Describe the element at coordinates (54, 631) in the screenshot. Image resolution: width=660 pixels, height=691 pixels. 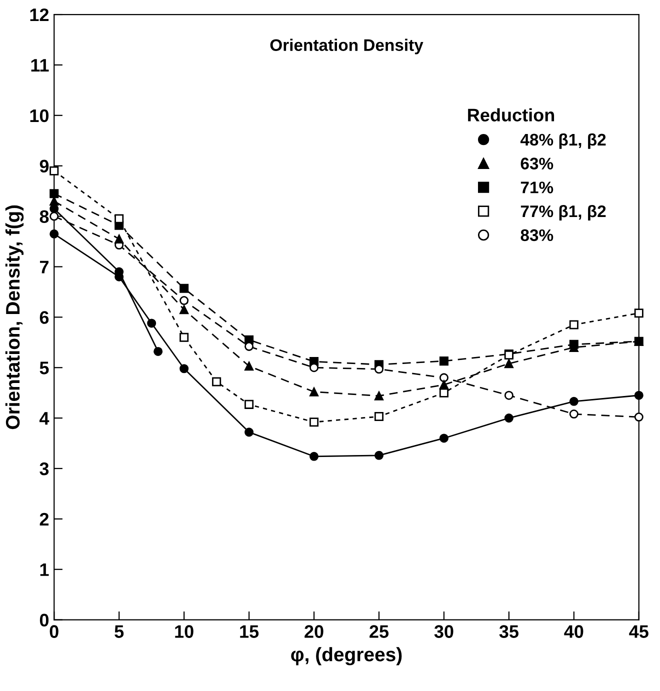
I see `x-tick-label: 0` at that location.